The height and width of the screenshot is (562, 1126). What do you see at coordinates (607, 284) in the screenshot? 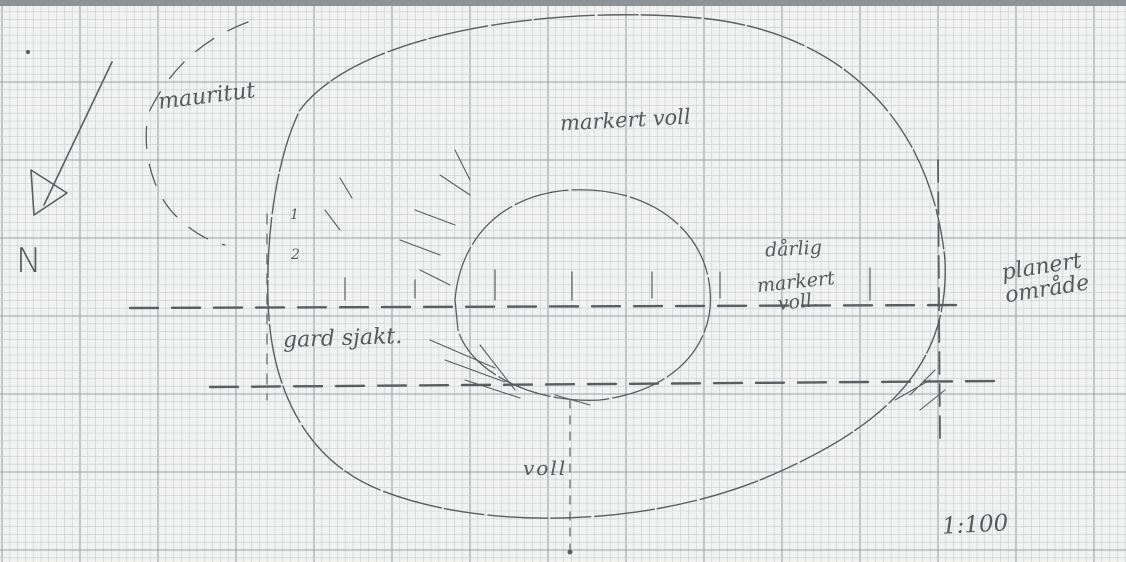
I see `trench-ticks` at bounding box center [607, 284].